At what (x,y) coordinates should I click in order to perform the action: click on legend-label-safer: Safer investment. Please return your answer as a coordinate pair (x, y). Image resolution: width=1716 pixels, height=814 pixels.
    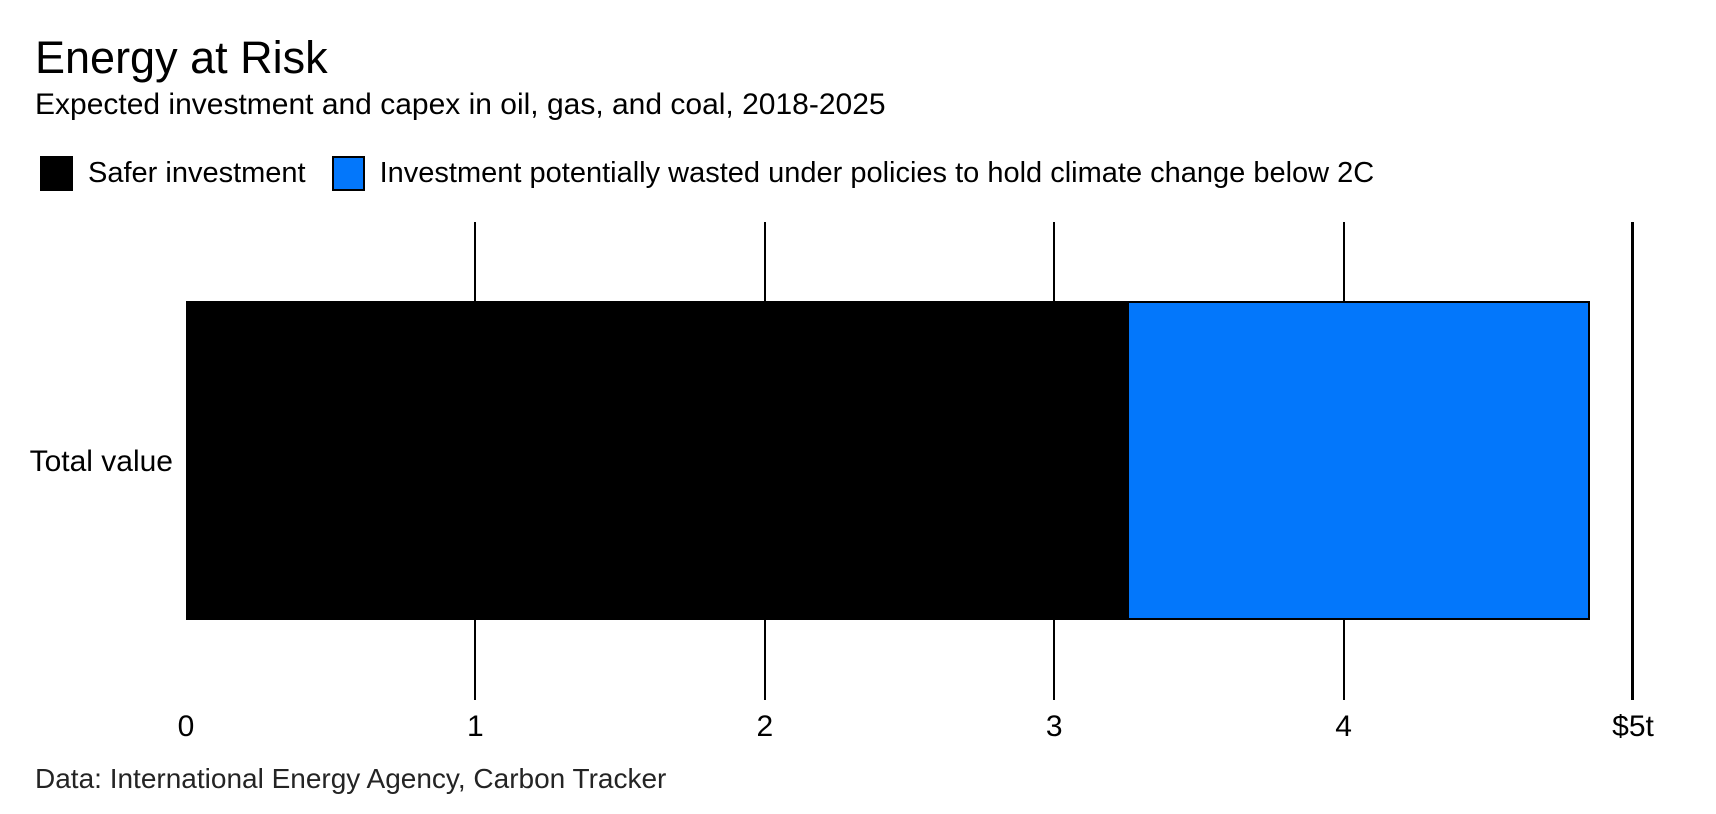
    Looking at the image, I should click on (197, 173).